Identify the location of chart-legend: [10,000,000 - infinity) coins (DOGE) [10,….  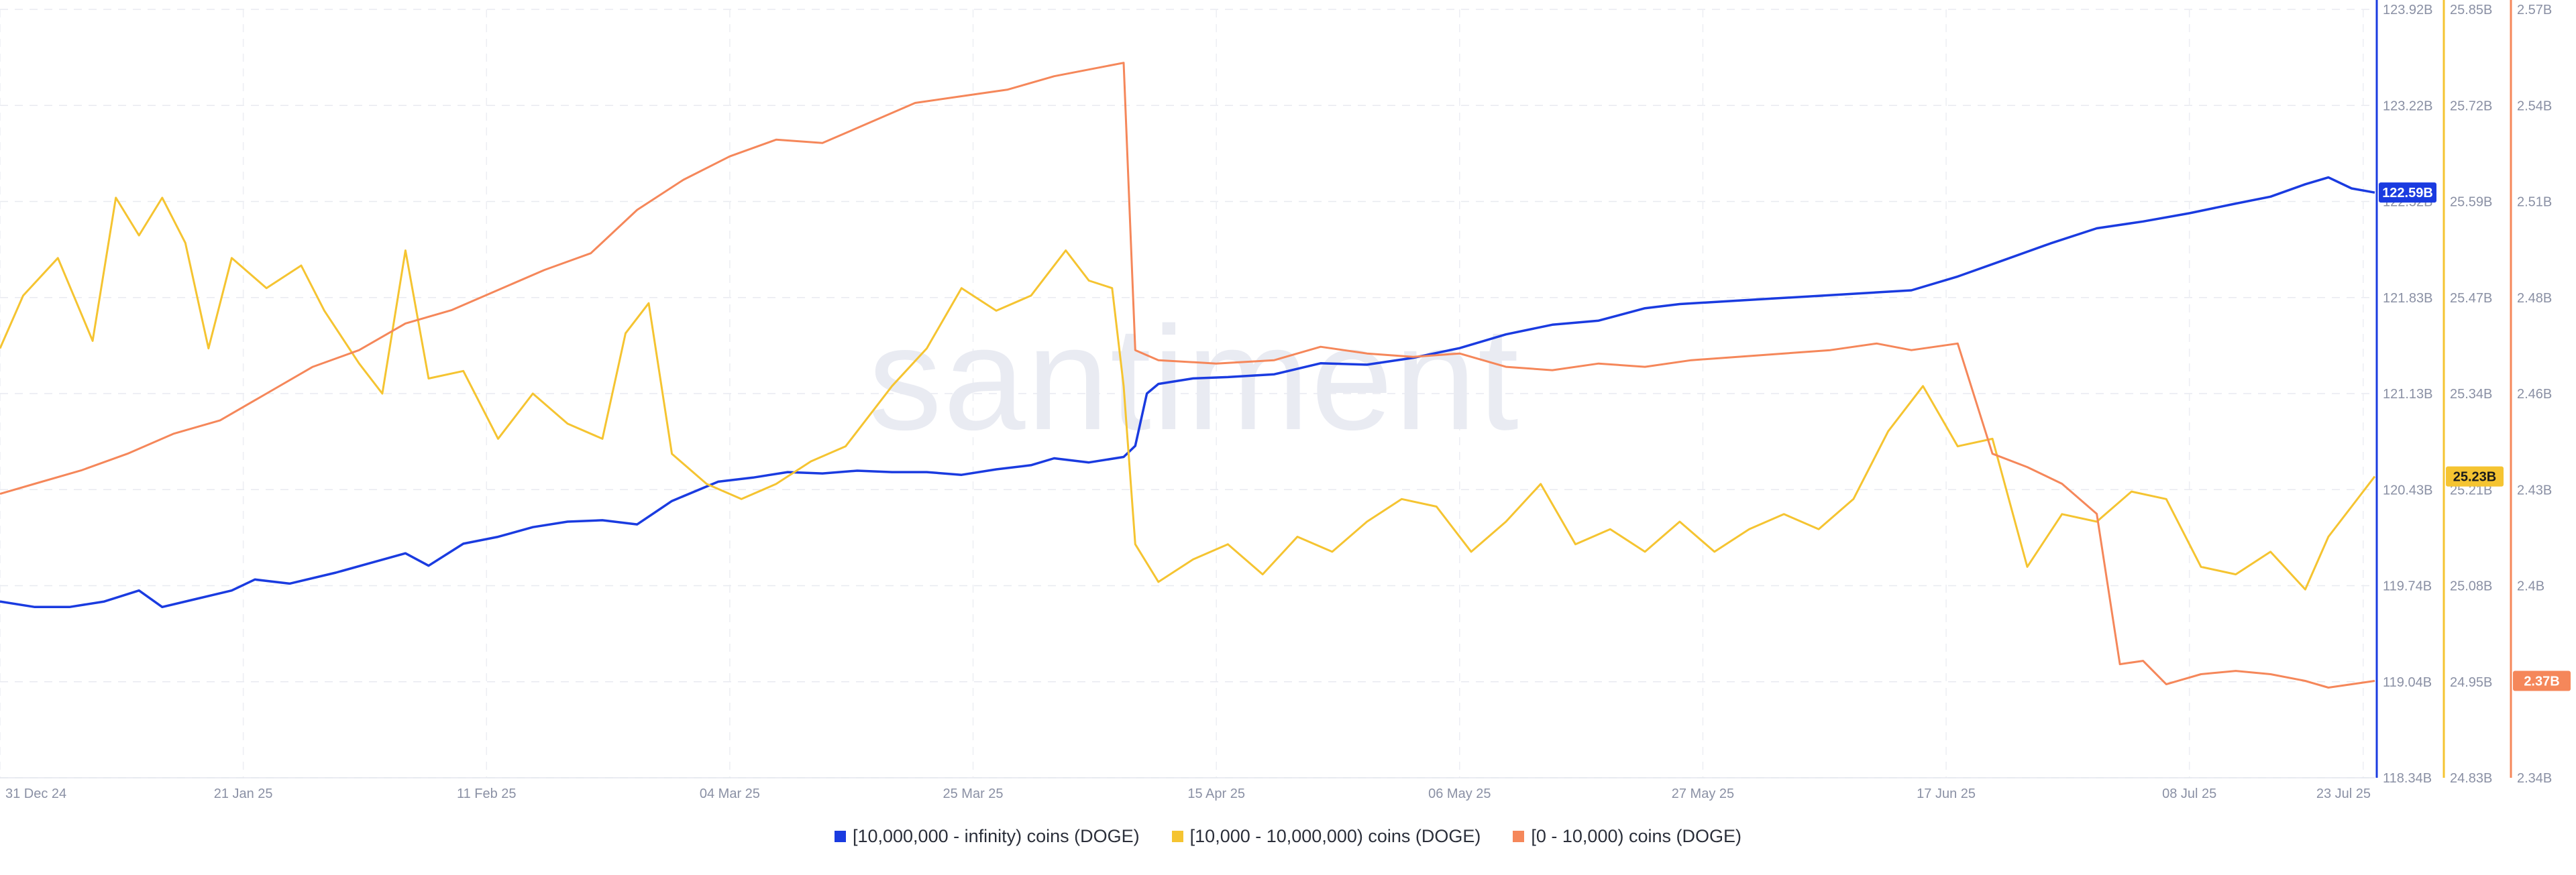
(1288, 836).